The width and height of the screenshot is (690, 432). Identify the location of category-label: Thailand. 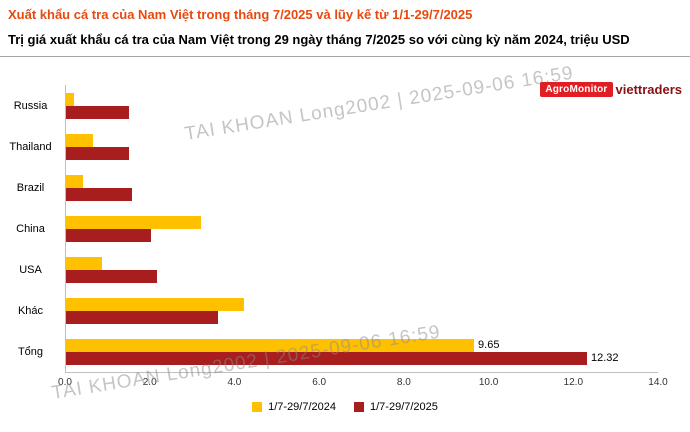
(30, 146).